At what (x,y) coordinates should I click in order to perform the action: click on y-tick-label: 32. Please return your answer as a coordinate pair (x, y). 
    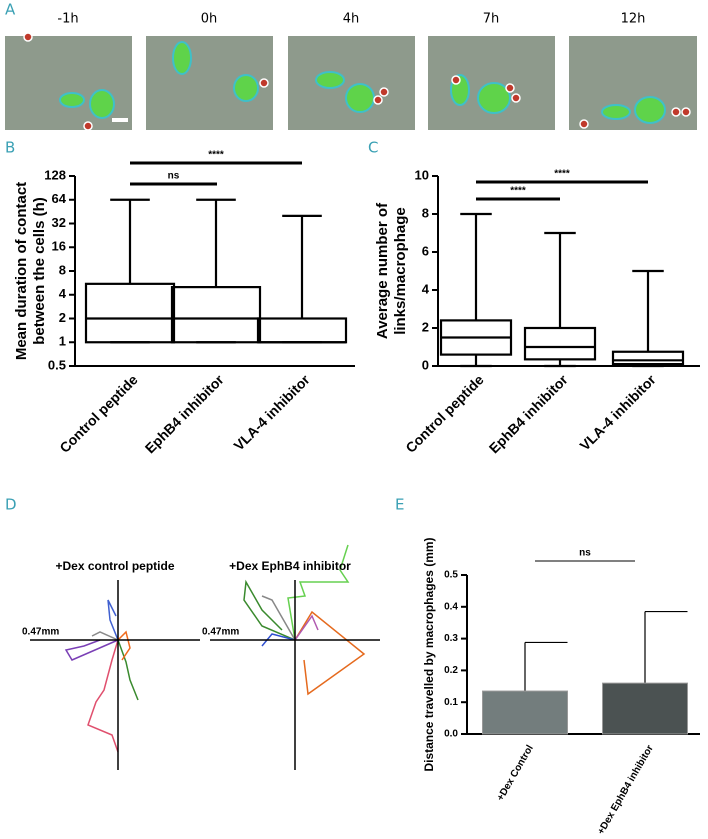
    Looking at the image, I should click on (59, 222).